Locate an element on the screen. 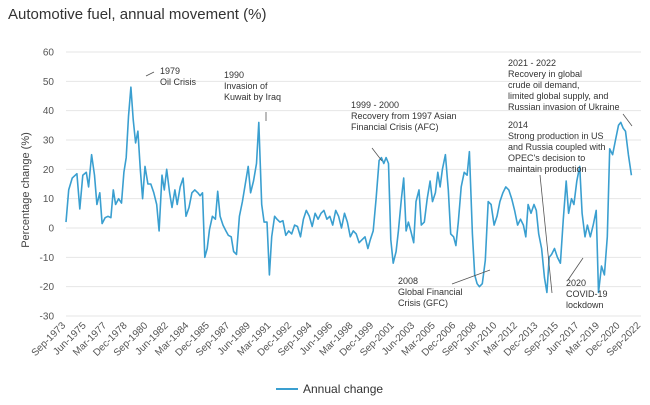 The height and width of the screenshot is (405, 650). y-tick-label: -30 is located at coordinates (47, 317).